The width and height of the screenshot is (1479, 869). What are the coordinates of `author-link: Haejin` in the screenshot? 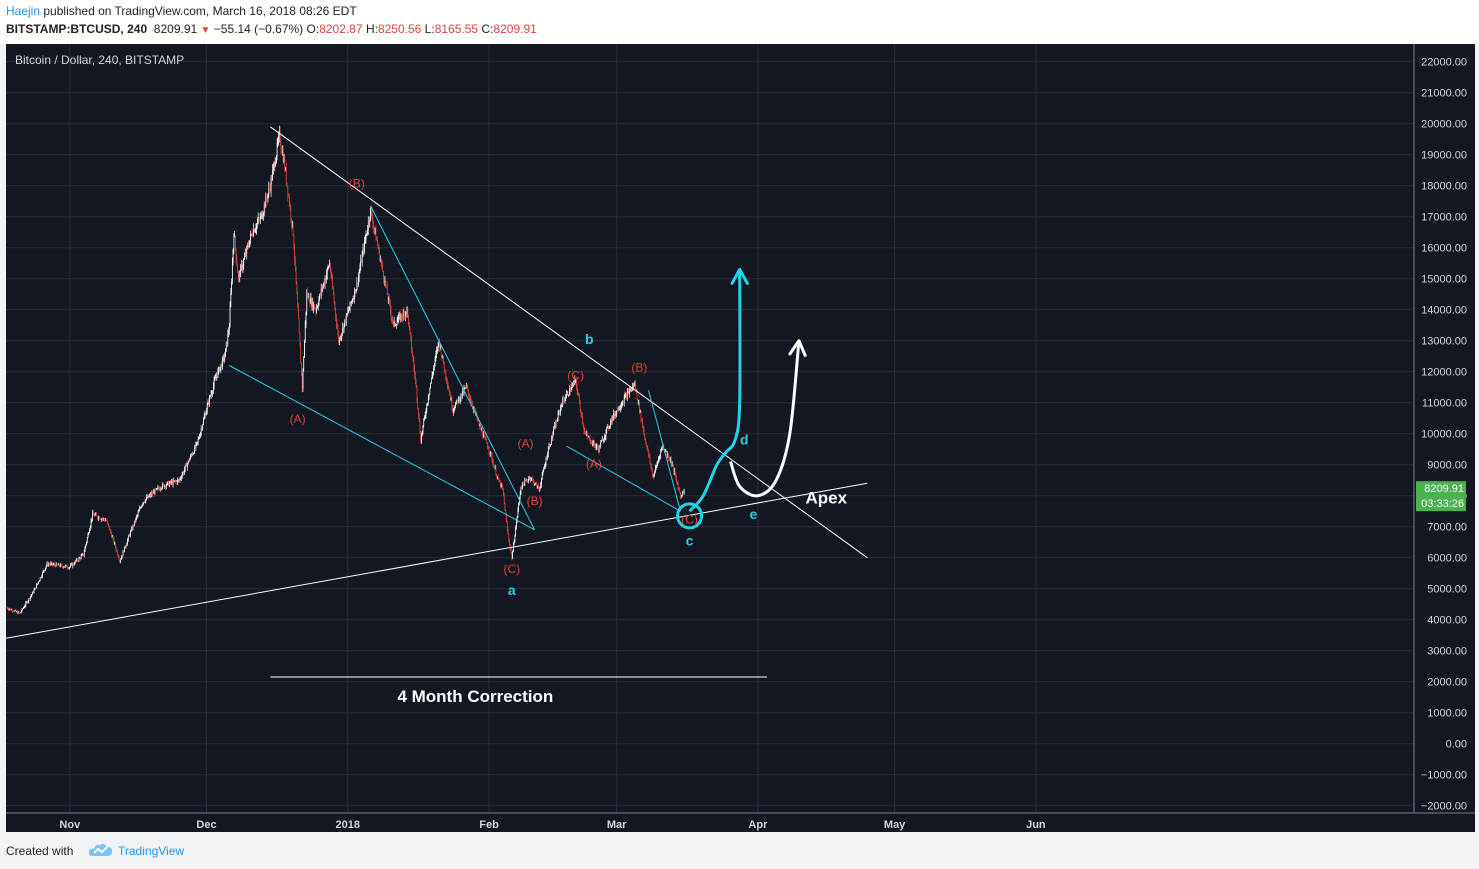 It's located at (23, 11).